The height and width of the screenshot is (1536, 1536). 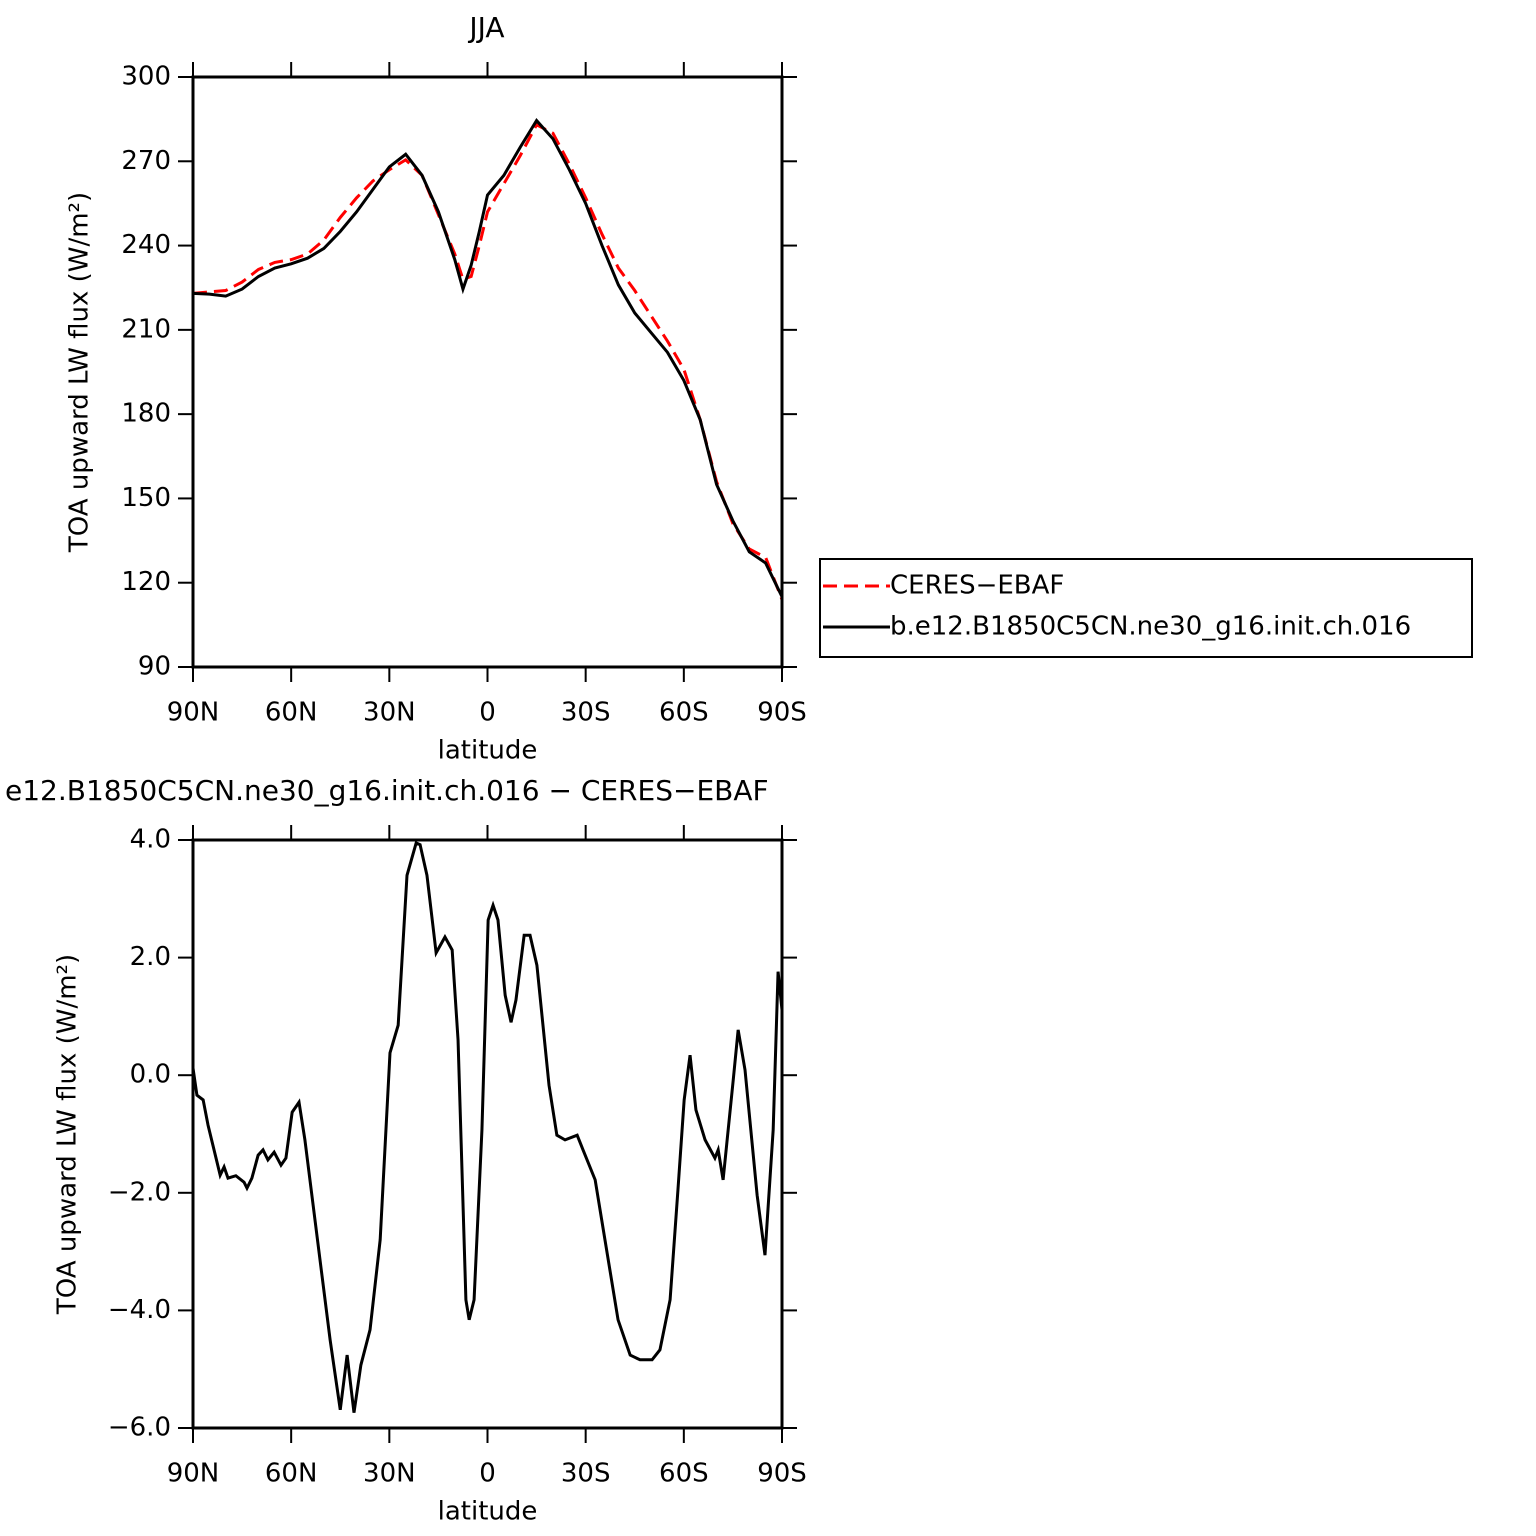 I want to click on y-tick-label: 4.0, so click(x=150, y=840).